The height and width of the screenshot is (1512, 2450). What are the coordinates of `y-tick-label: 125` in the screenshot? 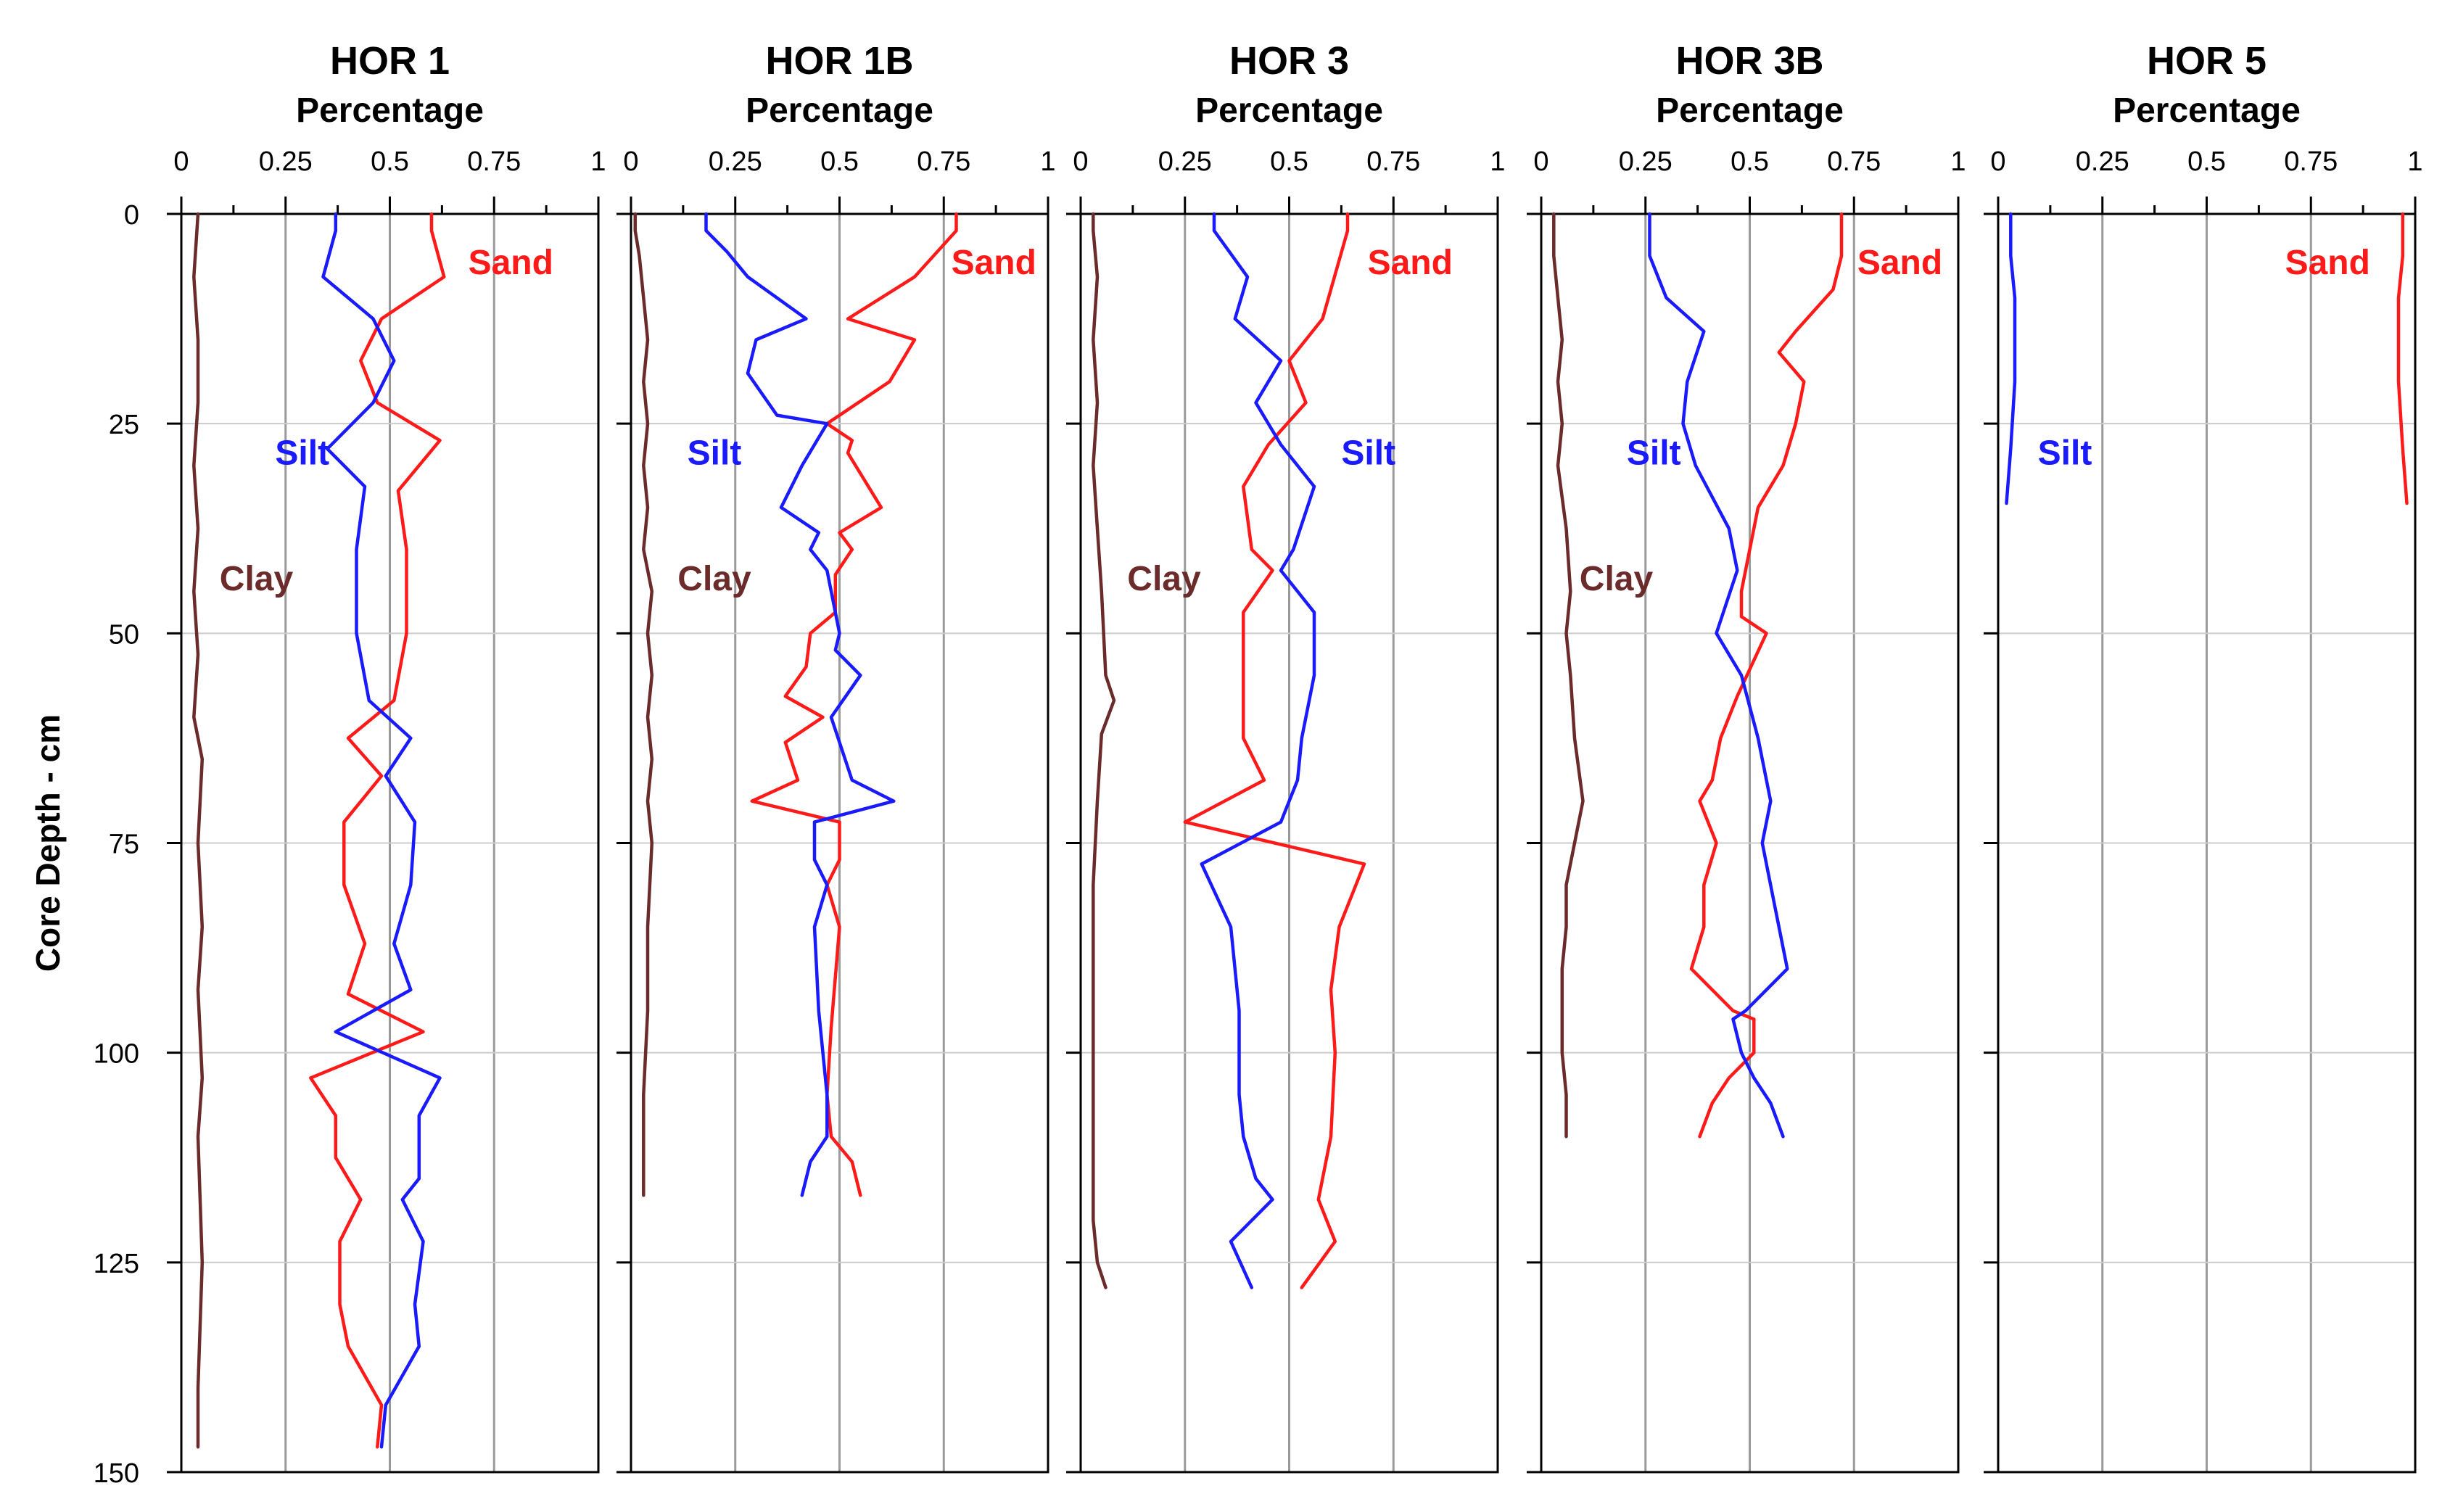 It's located at (117, 1264).